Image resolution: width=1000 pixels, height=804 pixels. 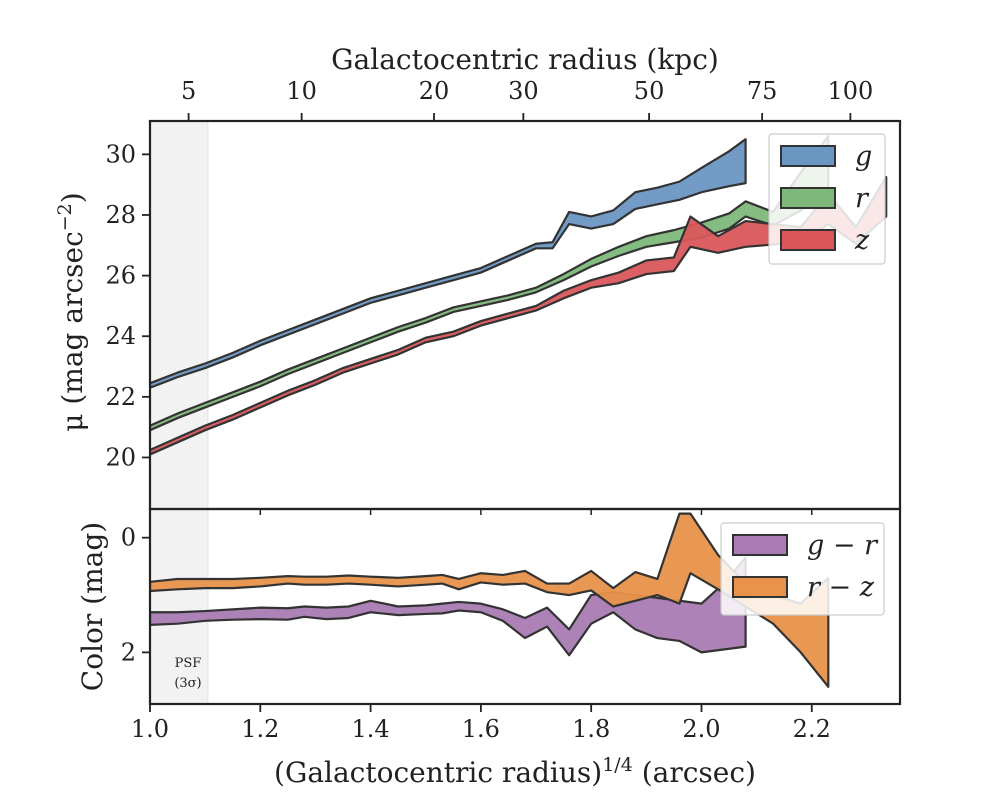 What do you see at coordinates (120, 154) in the screenshot?
I see `sb-ytick-label: 30` at bounding box center [120, 154].